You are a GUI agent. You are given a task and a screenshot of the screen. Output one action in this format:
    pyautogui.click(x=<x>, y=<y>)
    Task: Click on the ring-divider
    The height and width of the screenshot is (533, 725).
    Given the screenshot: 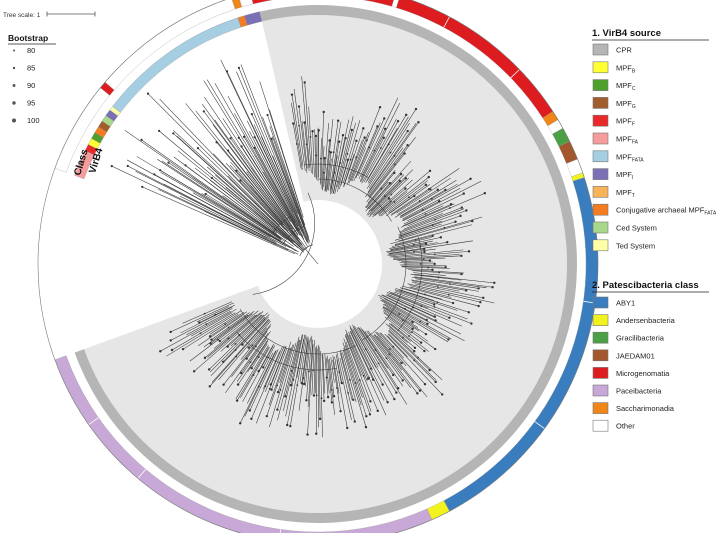 What is the action you would take?
    pyautogui.click(x=93, y=421)
    